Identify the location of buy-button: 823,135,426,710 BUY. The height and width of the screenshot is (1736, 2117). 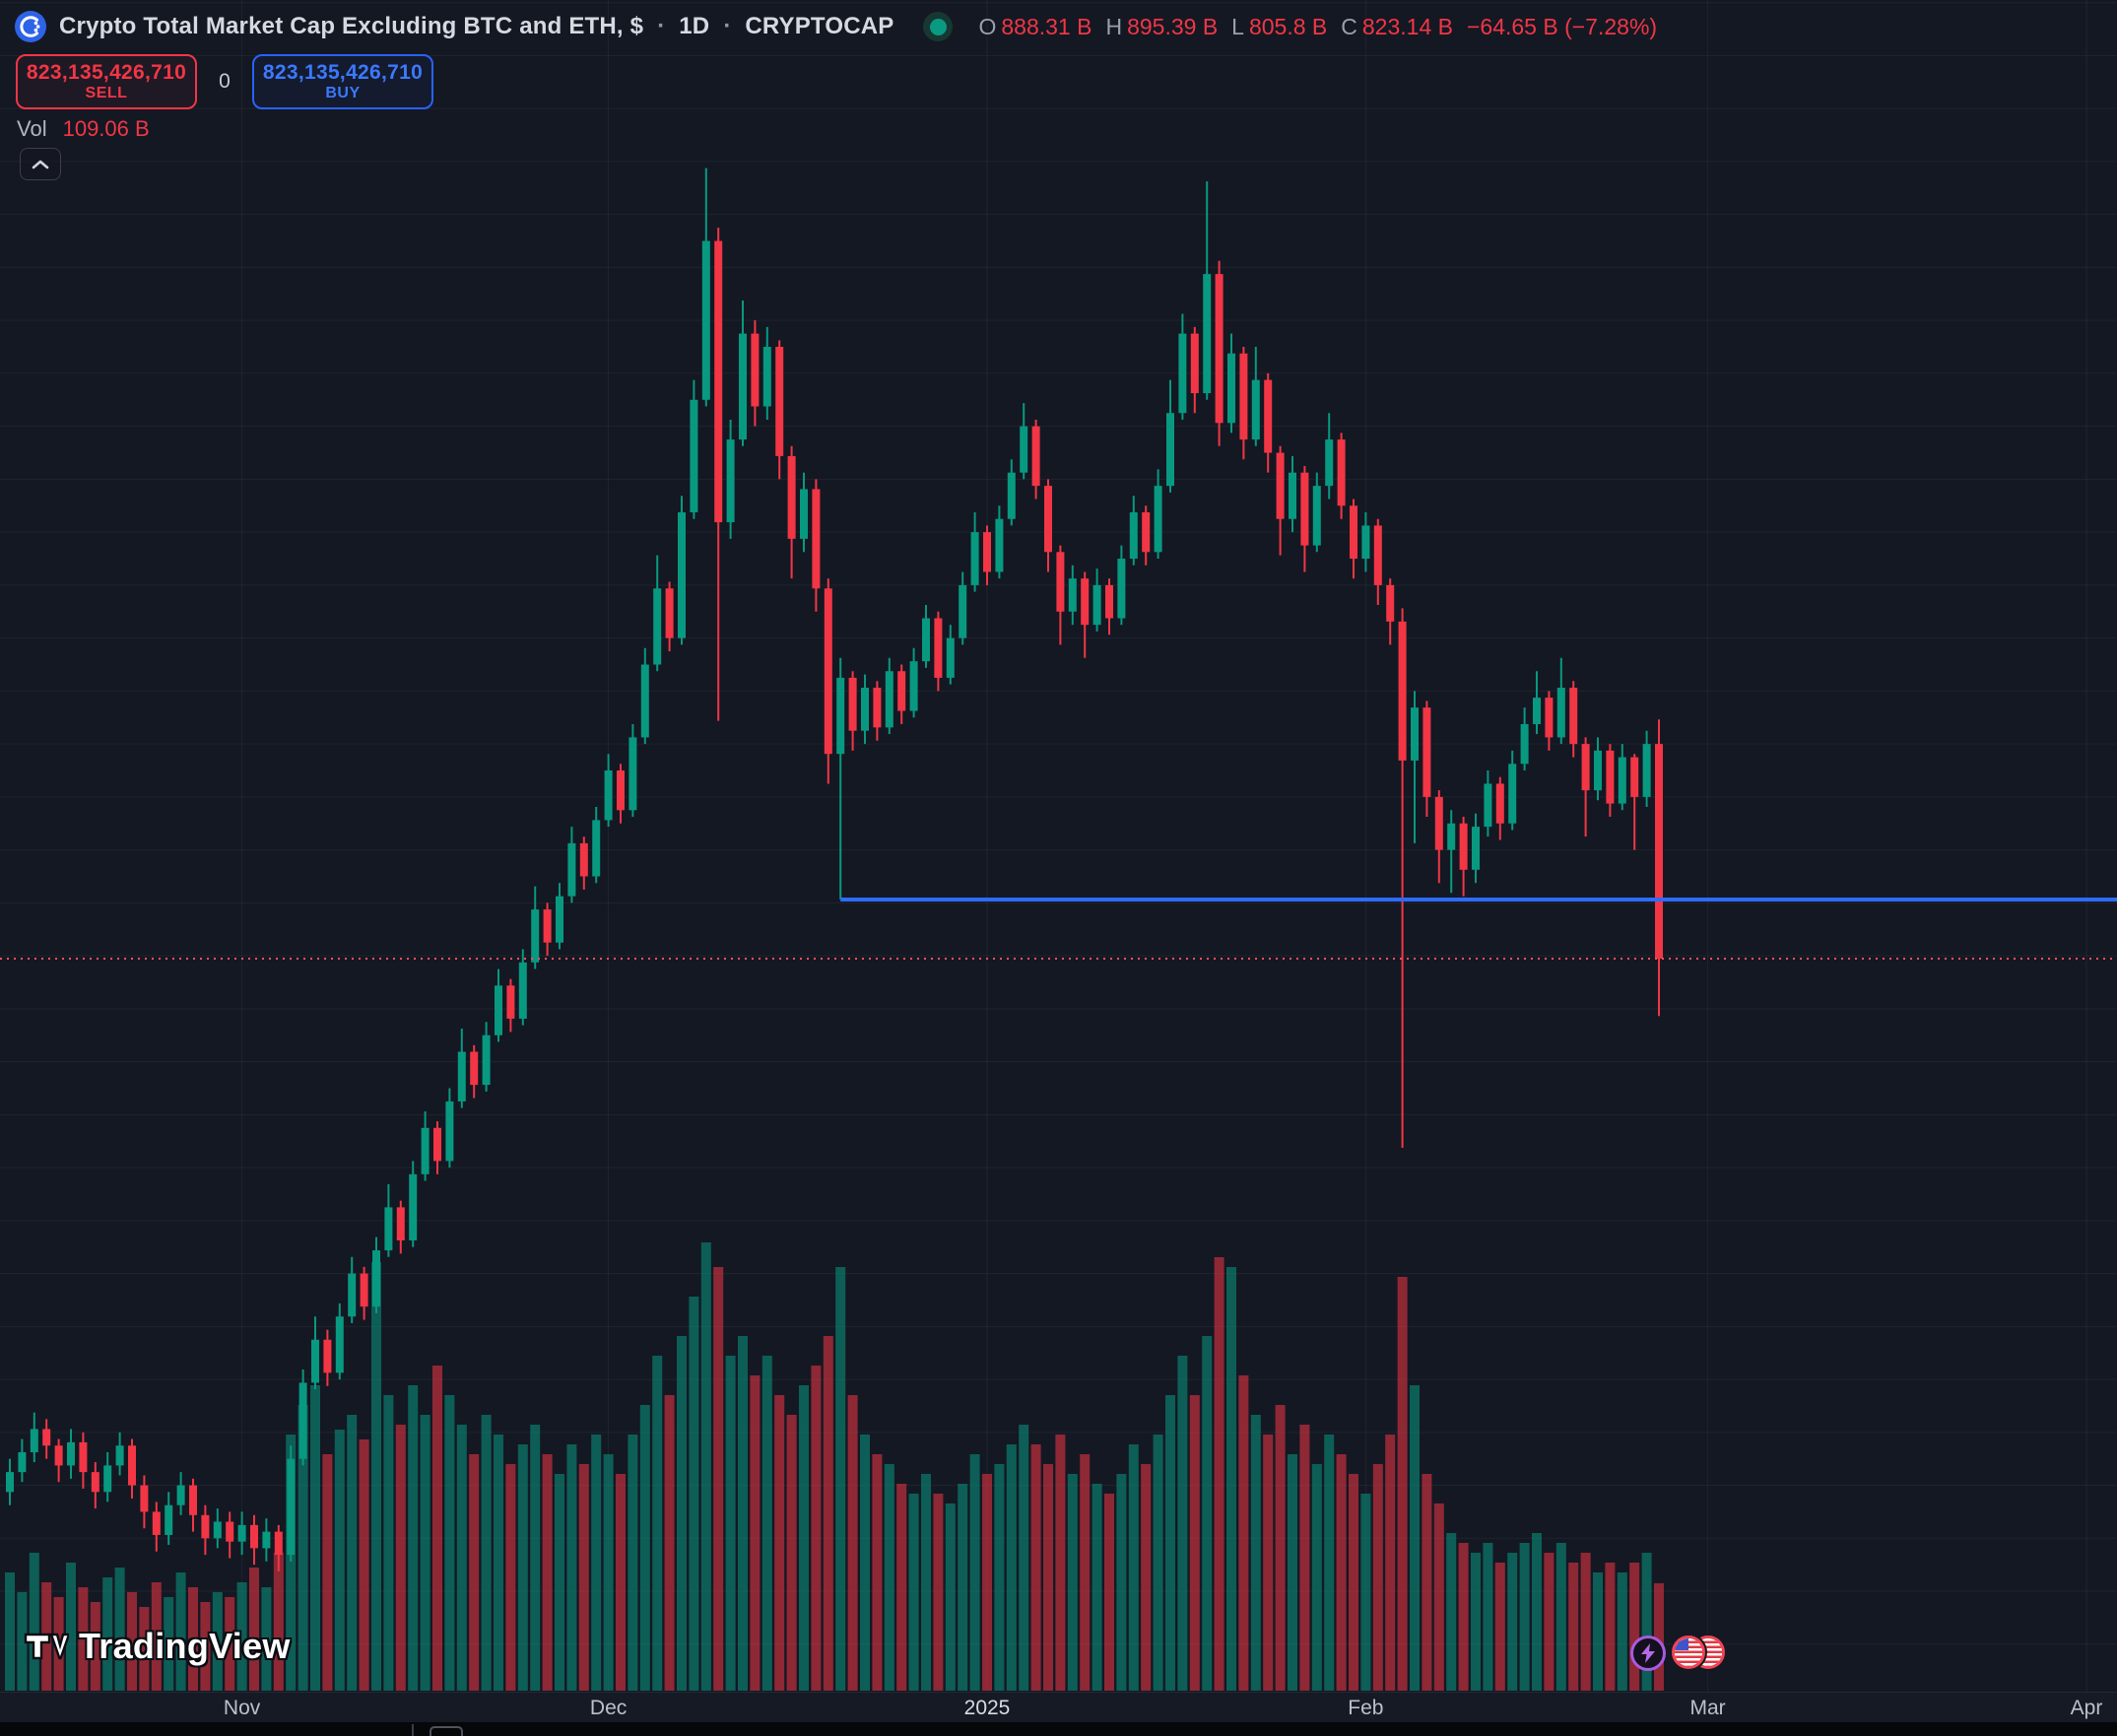
(343, 81).